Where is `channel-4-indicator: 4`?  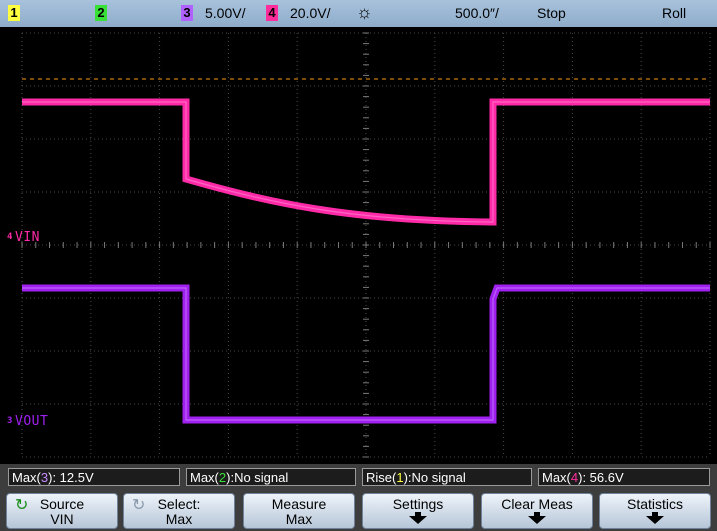 channel-4-indicator: 4 is located at coordinates (272, 13).